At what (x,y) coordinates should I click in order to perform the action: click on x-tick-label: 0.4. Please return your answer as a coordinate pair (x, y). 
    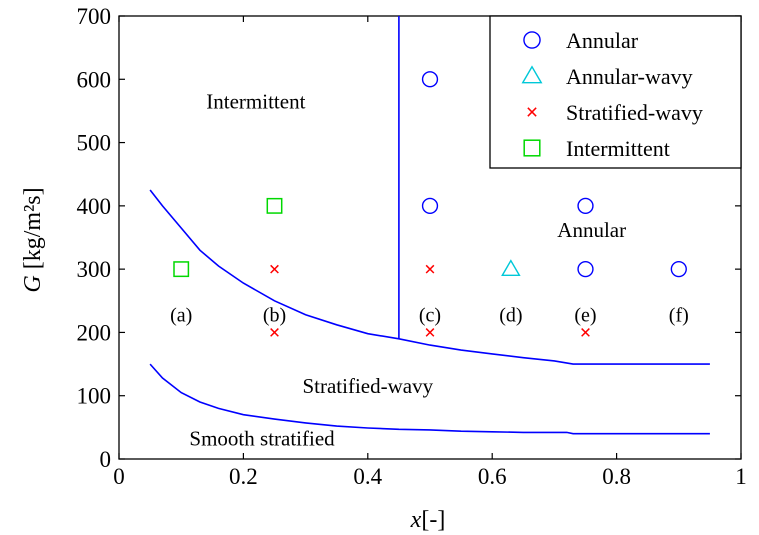
    Looking at the image, I should click on (367, 476).